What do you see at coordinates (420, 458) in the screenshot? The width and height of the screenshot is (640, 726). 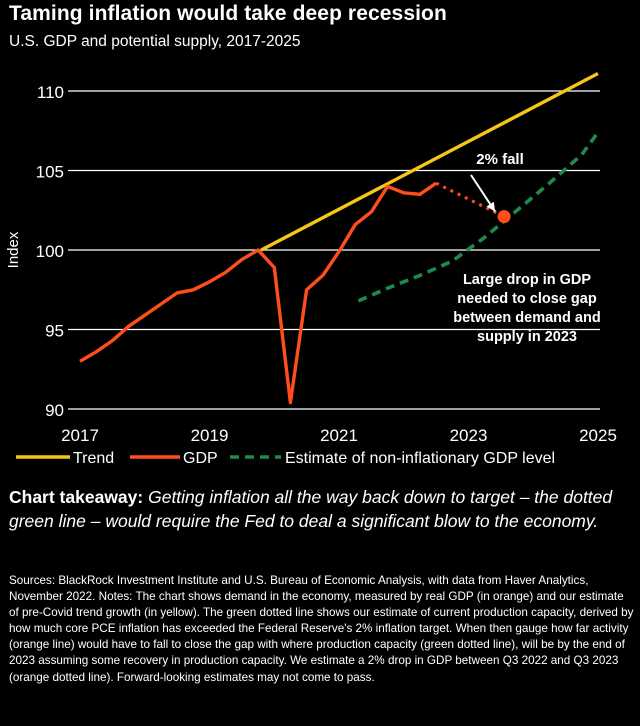 I see `legend-label-estimate: Estimate of non-inflationary GDP level` at bounding box center [420, 458].